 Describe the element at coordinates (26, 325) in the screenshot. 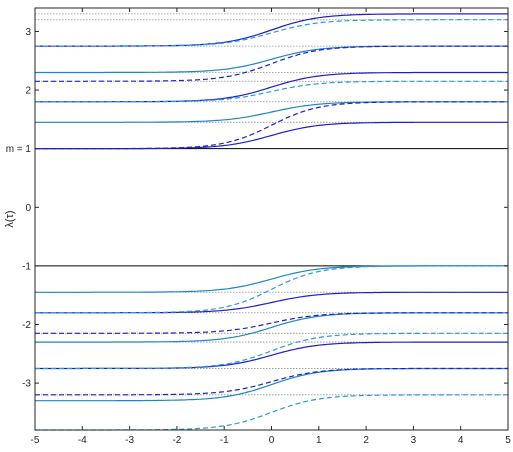

I see `y-tick-label: -2` at that location.